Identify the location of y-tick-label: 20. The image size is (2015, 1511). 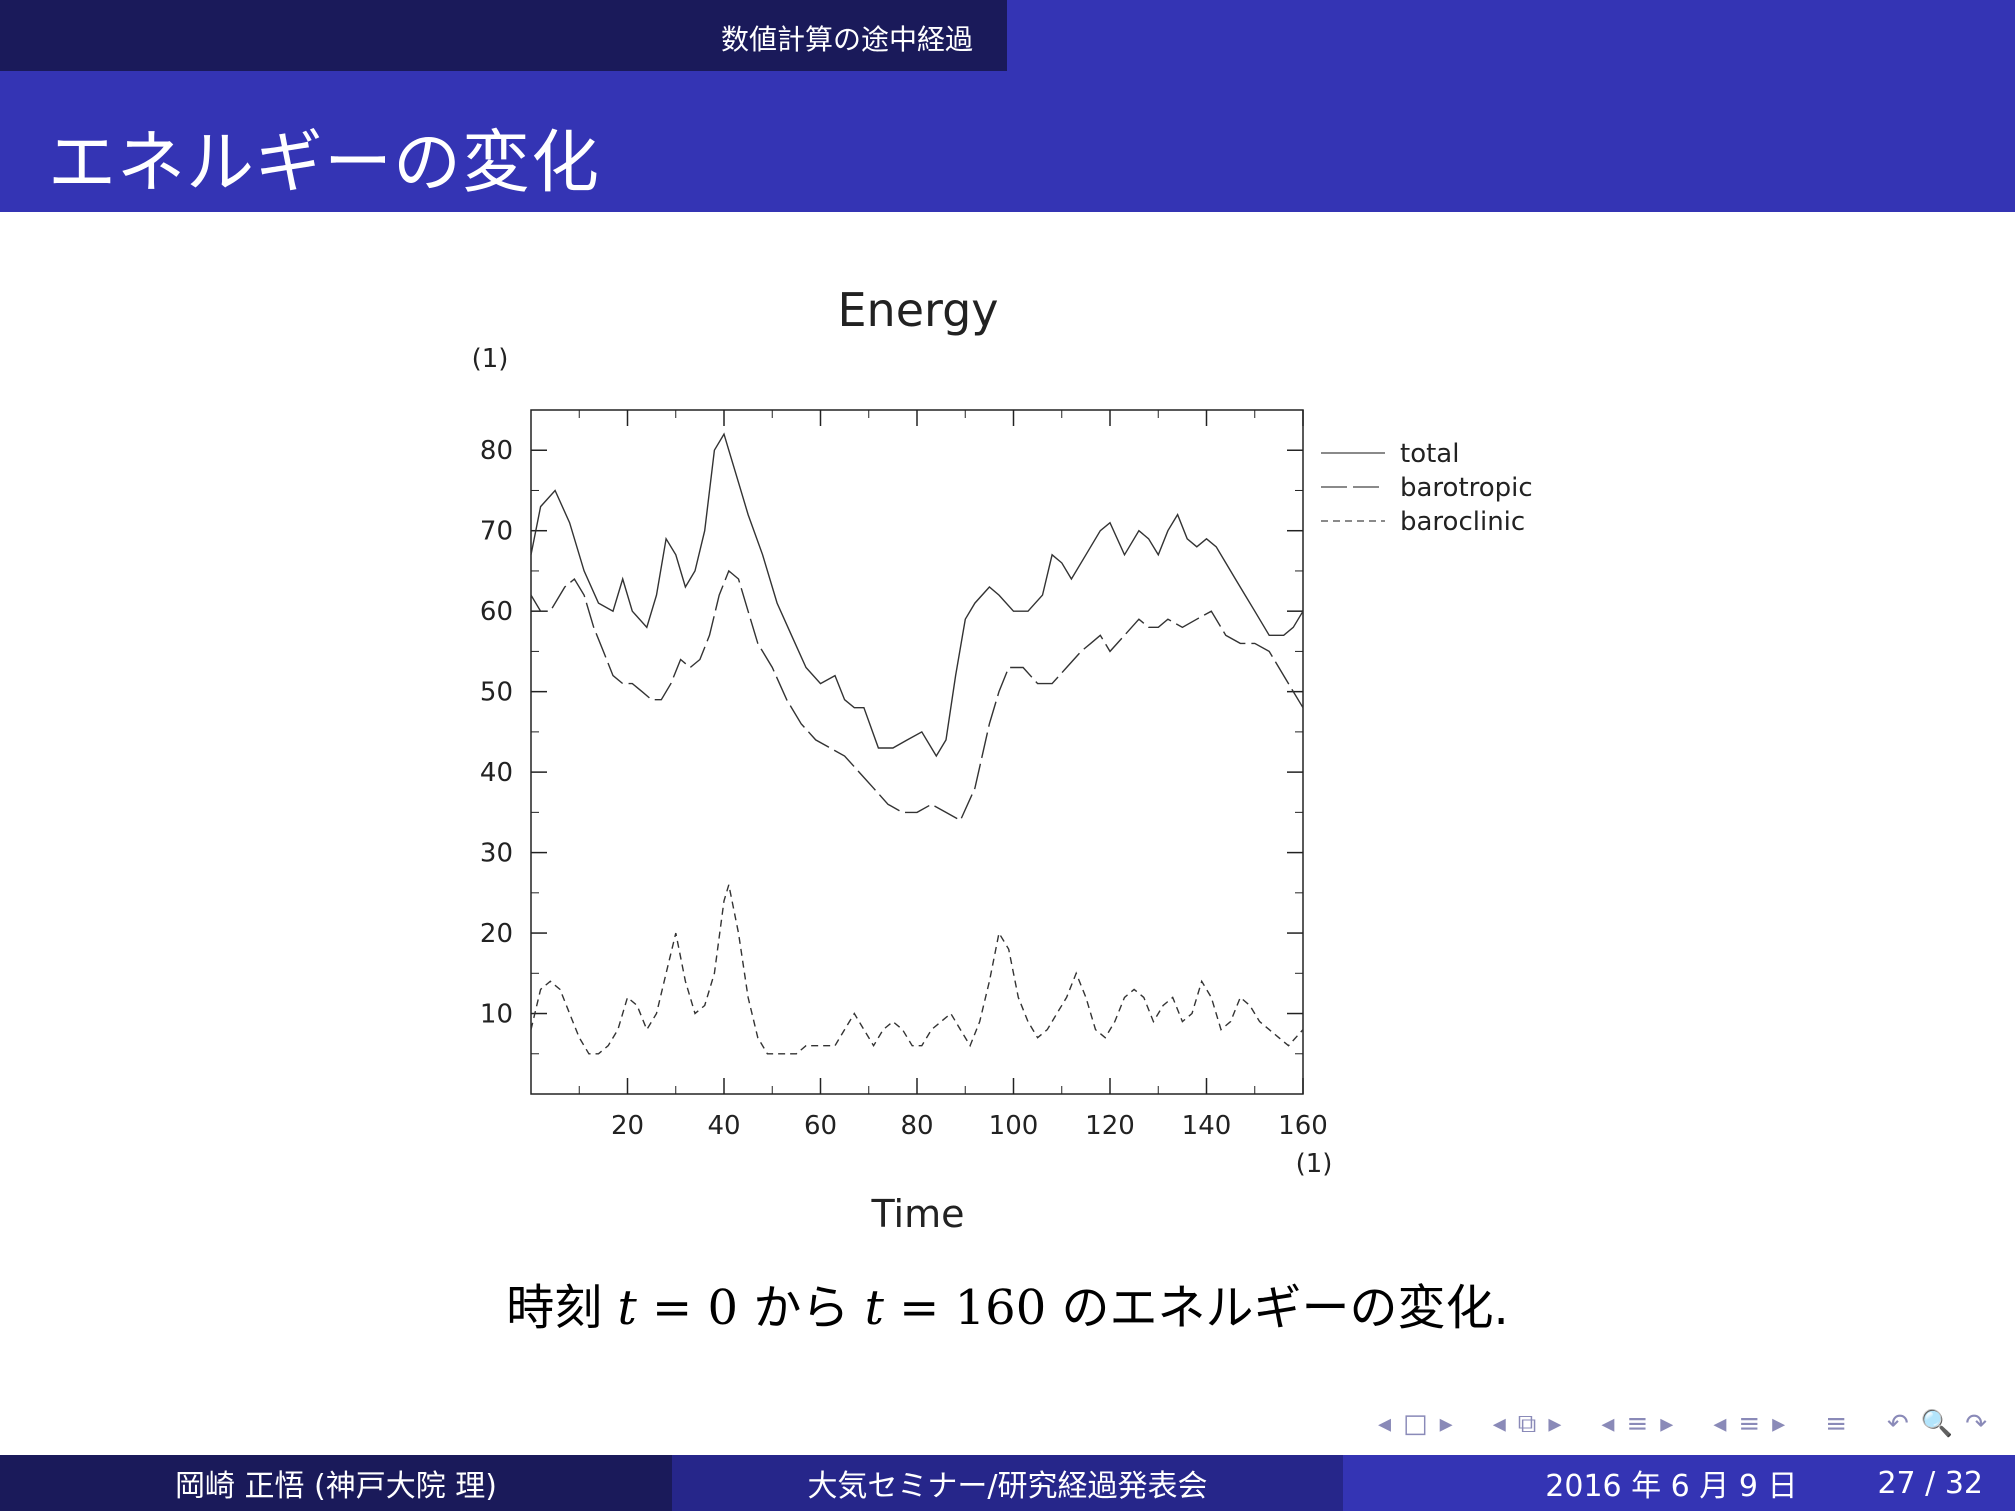
(496, 934).